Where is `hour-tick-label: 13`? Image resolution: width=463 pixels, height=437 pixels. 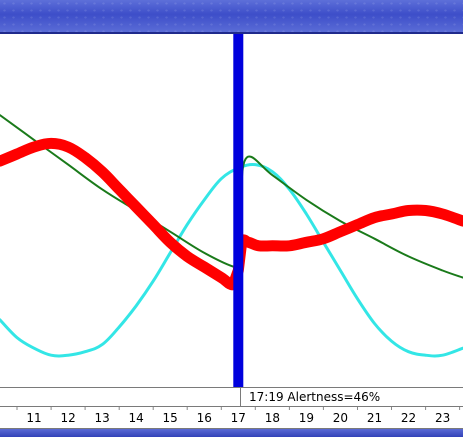
hour-tick-label: 13 is located at coordinates (101, 418).